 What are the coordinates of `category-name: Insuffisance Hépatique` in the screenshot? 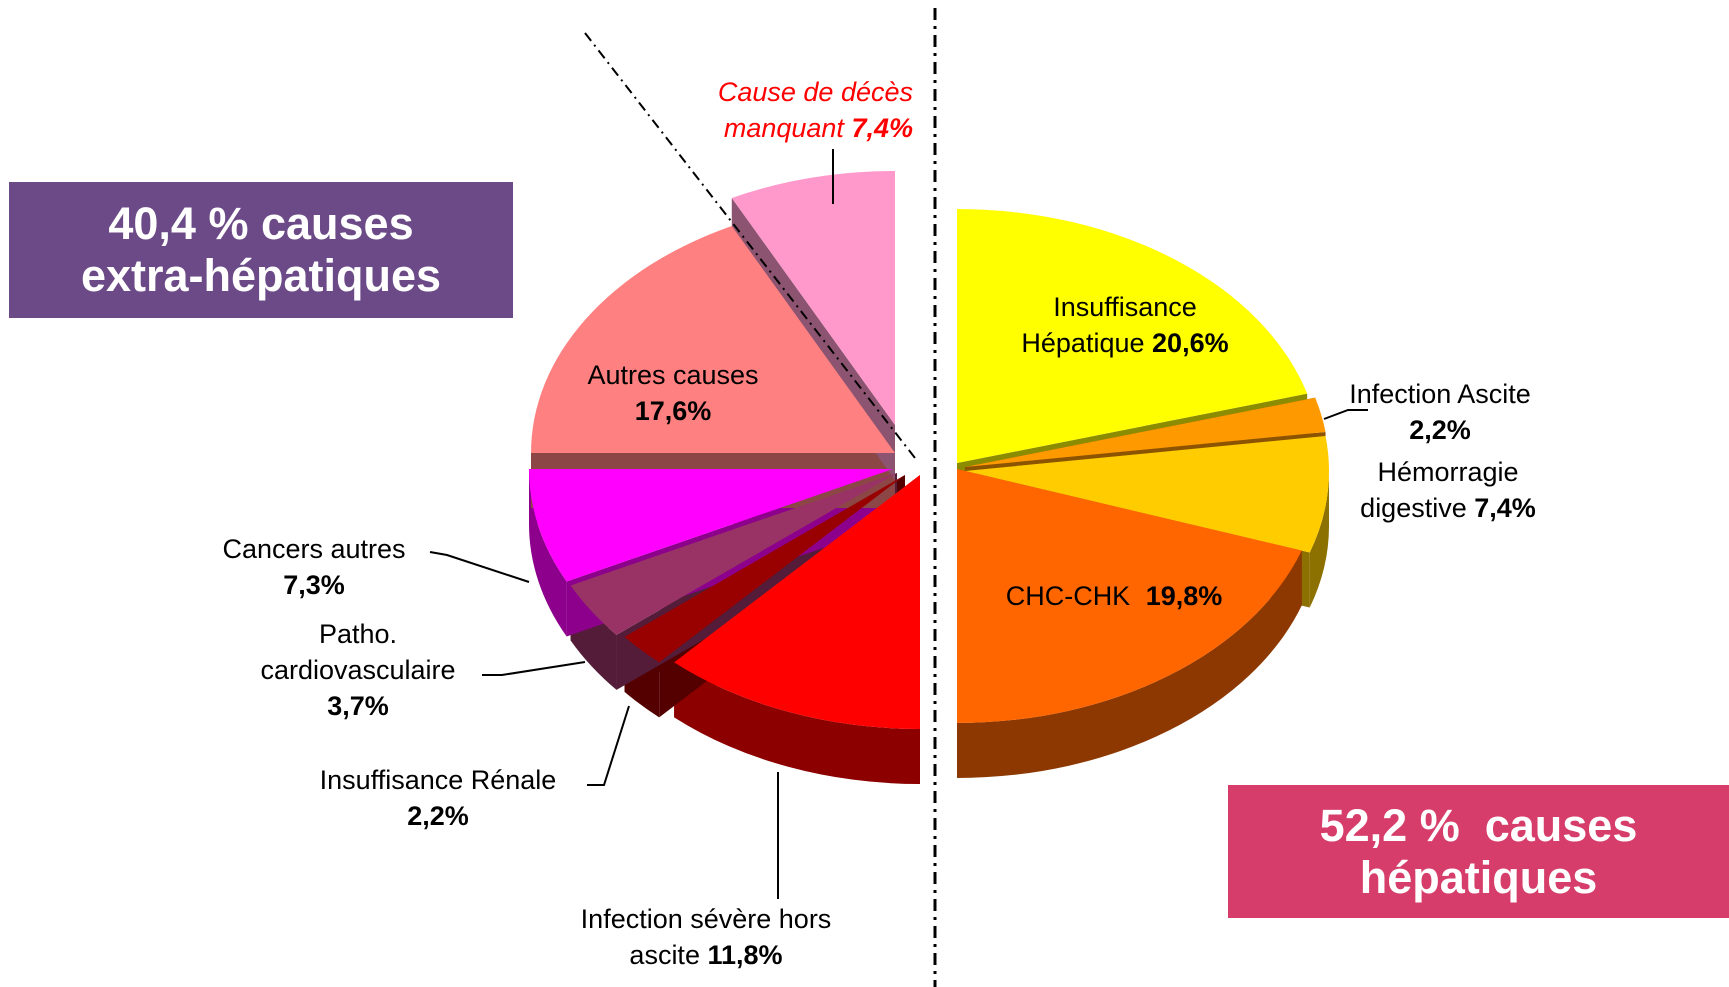 It's located at (1109, 325).